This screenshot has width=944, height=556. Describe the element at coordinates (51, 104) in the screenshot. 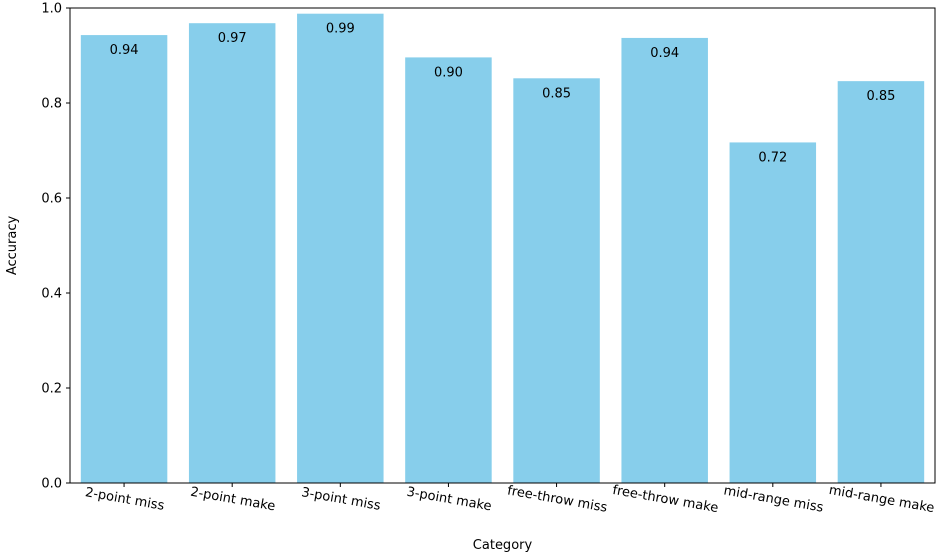

I see `y-tick-label: 0.8` at that location.